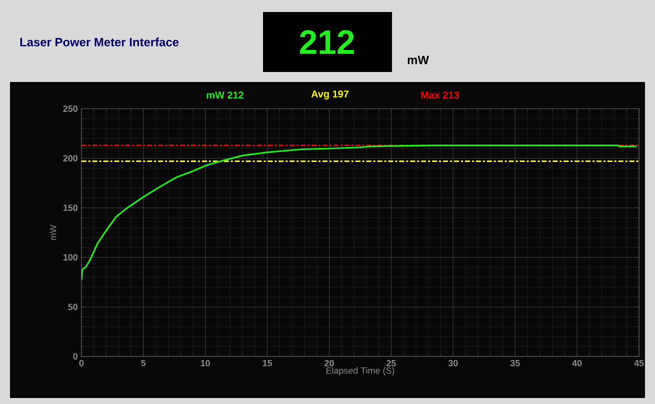  I want to click on ref-line-label: Avg 197, so click(329, 95).